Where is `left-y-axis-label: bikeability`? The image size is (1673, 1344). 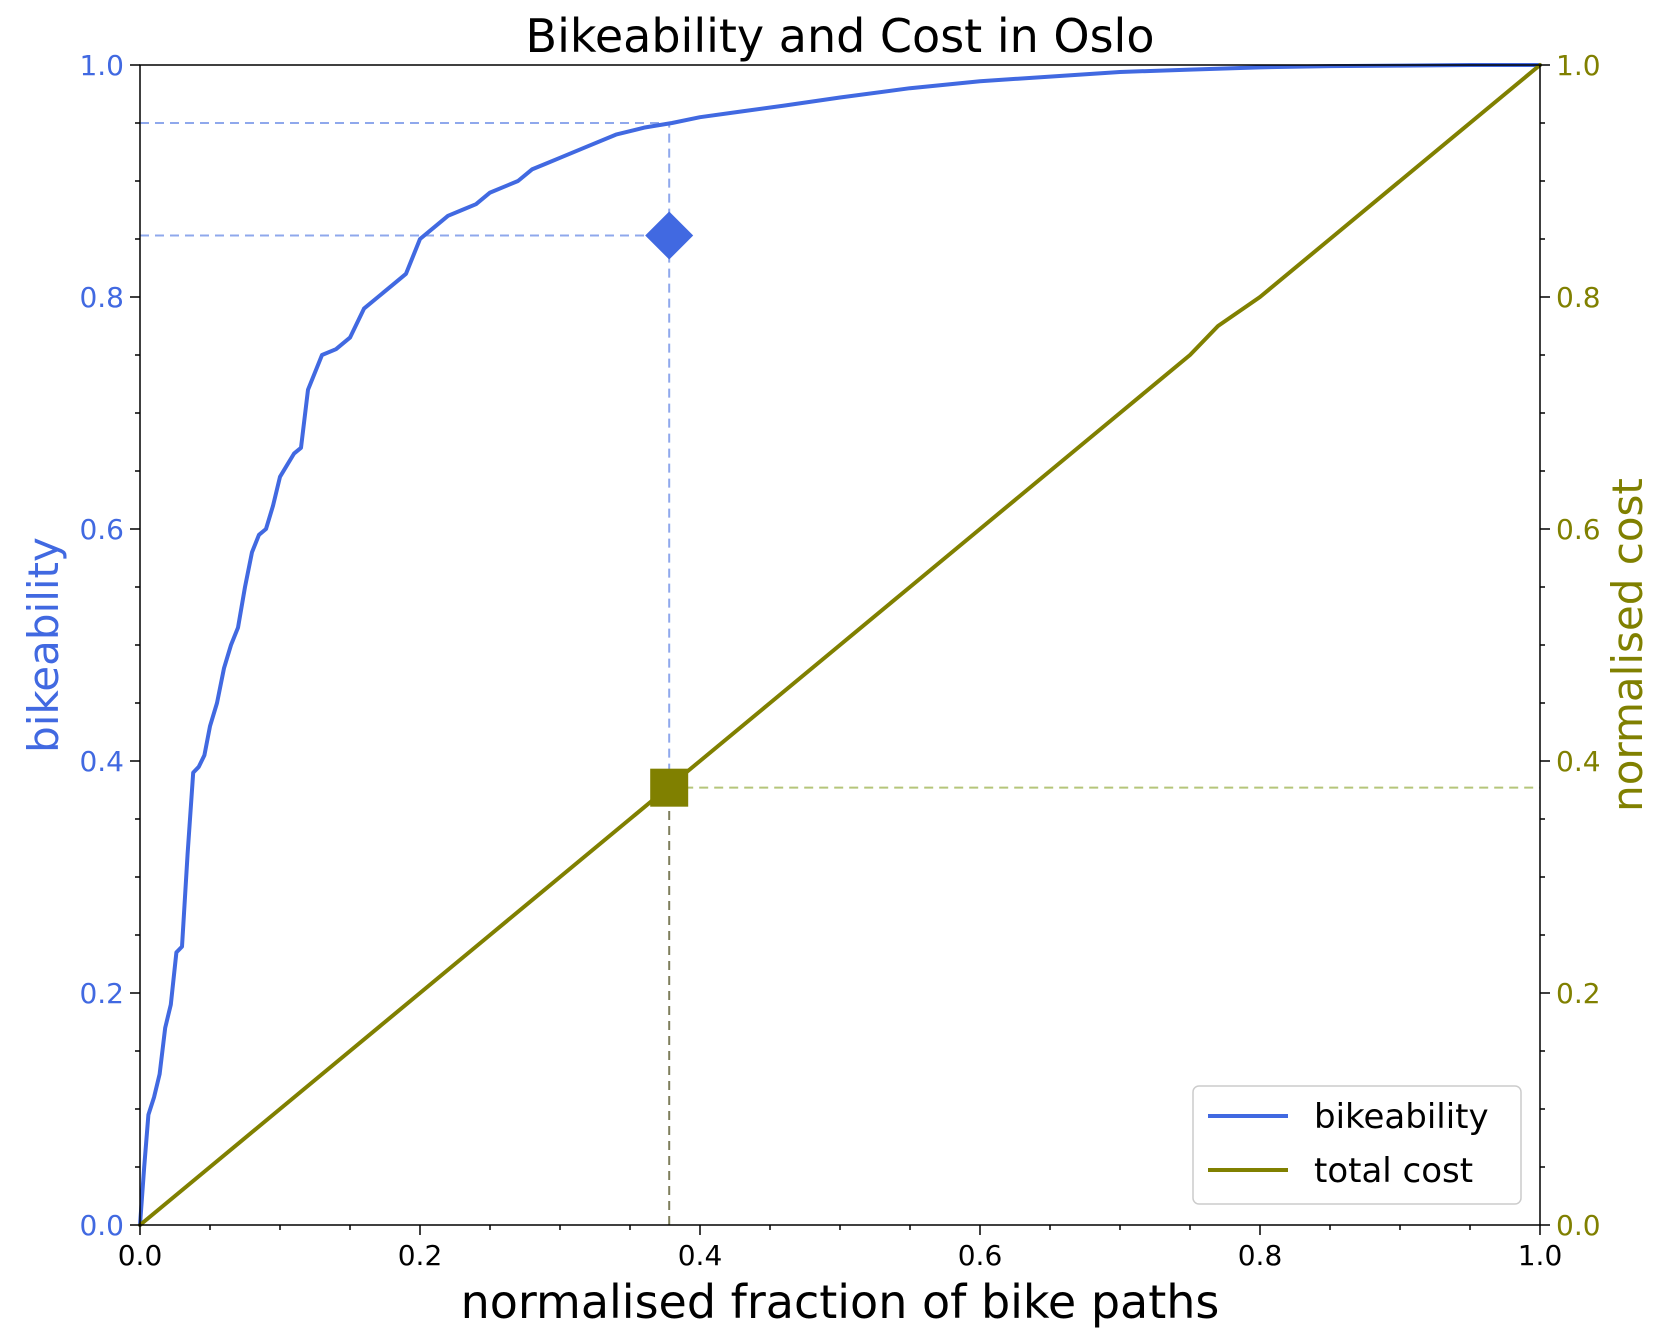 left-y-axis-label: bikeability is located at coordinates (43, 645).